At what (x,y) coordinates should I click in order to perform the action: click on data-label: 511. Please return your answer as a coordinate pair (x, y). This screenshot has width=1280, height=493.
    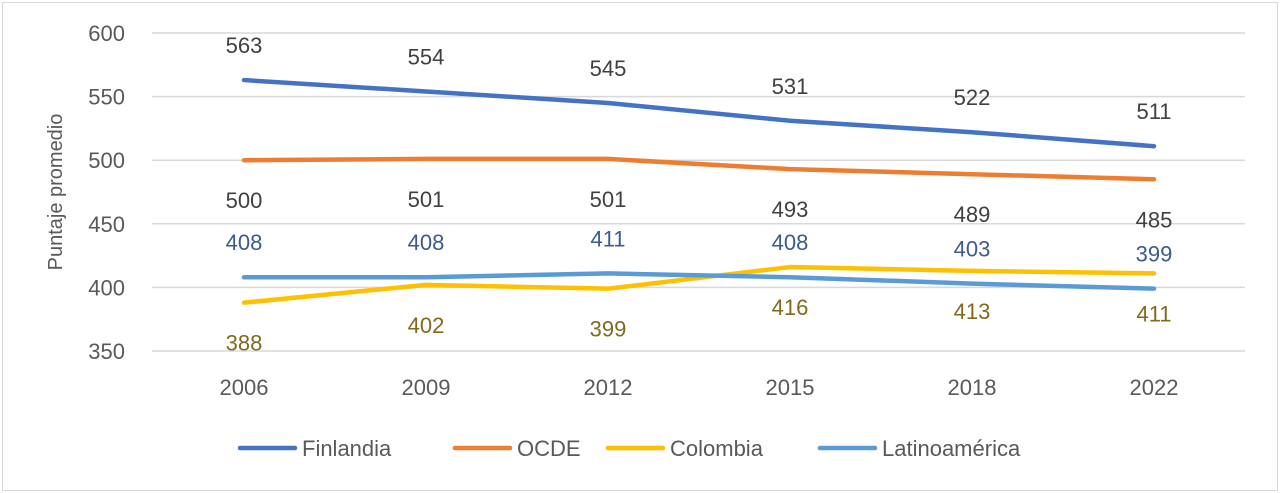
    Looking at the image, I should click on (1153, 111).